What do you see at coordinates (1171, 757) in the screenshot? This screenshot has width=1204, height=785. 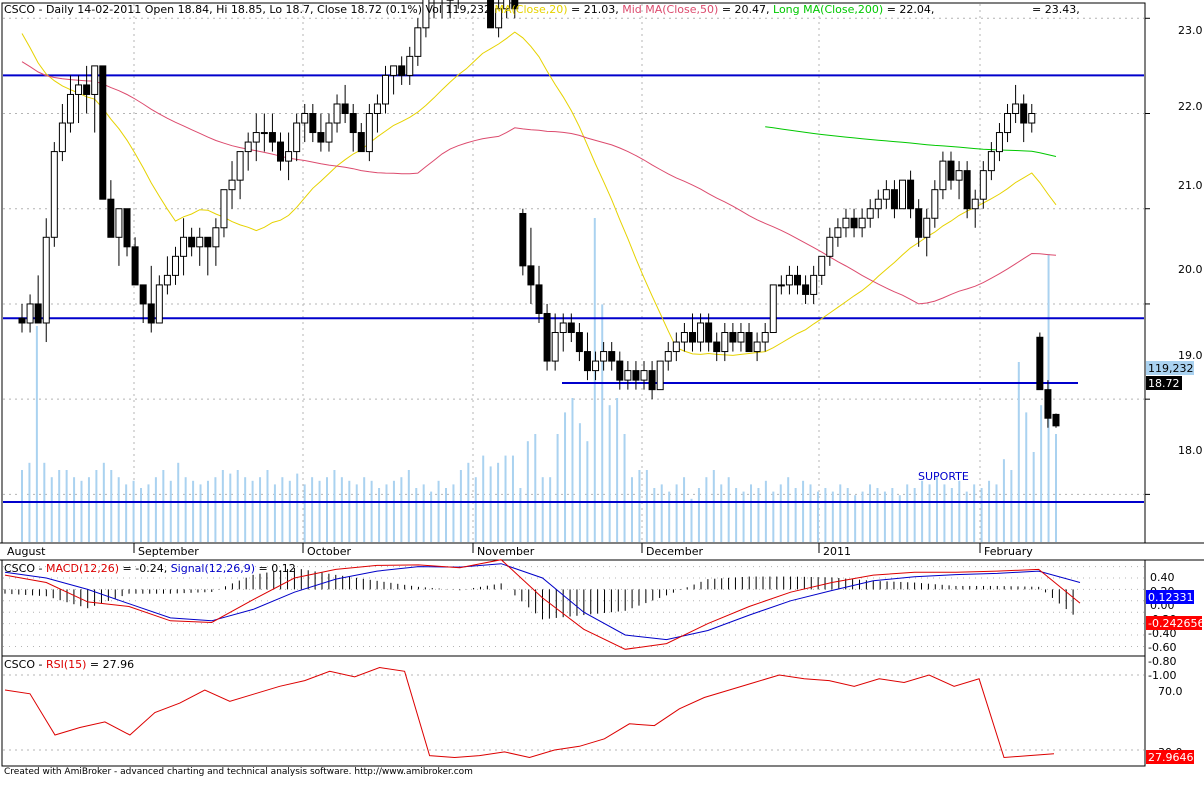 I see `rsi-badge-text: 27.9646` at bounding box center [1171, 757].